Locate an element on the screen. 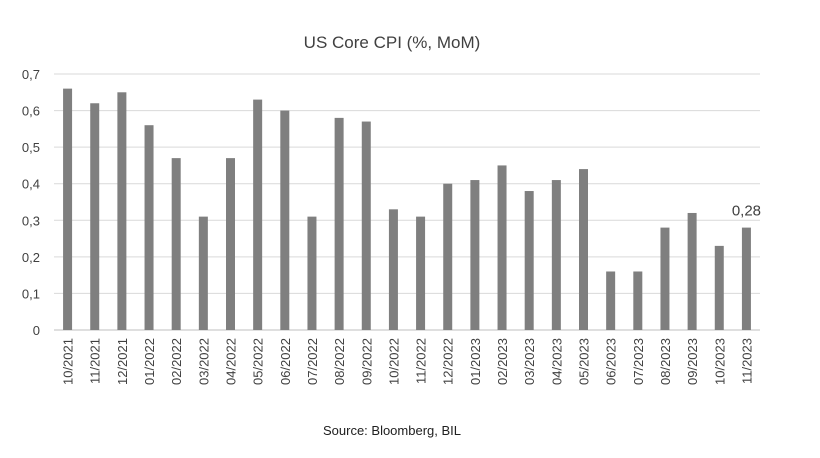 This screenshot has height=458, width=820. x-tick-label: 11/2022 is located at coordinates (421, 361).